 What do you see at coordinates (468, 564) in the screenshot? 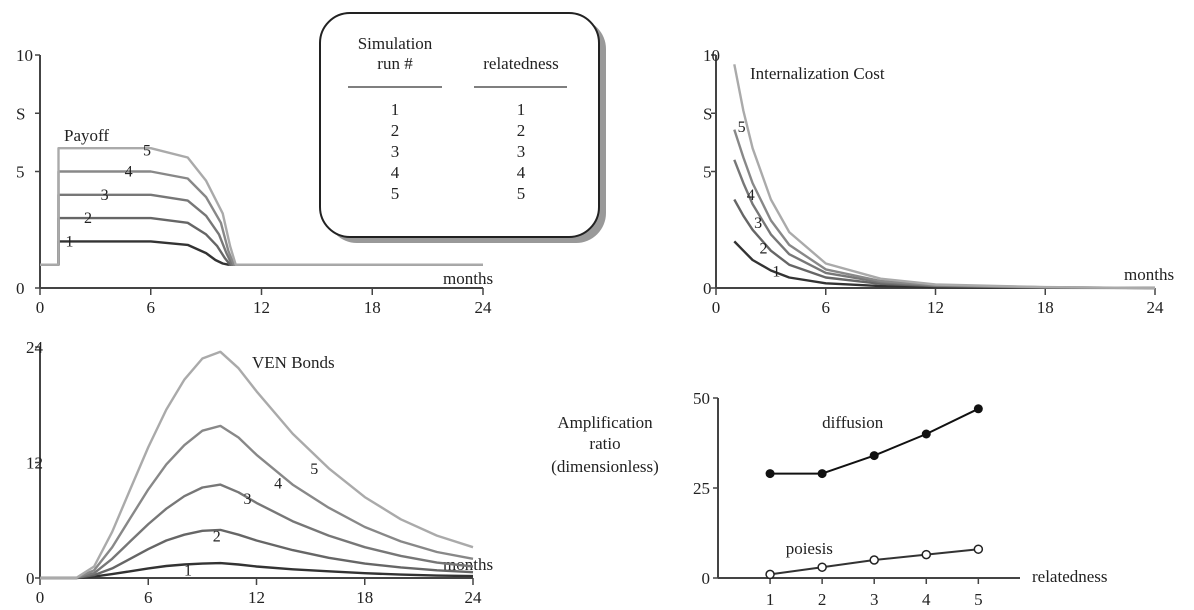
I see `ven-xlabel: months` at bounding box center [468, 564].